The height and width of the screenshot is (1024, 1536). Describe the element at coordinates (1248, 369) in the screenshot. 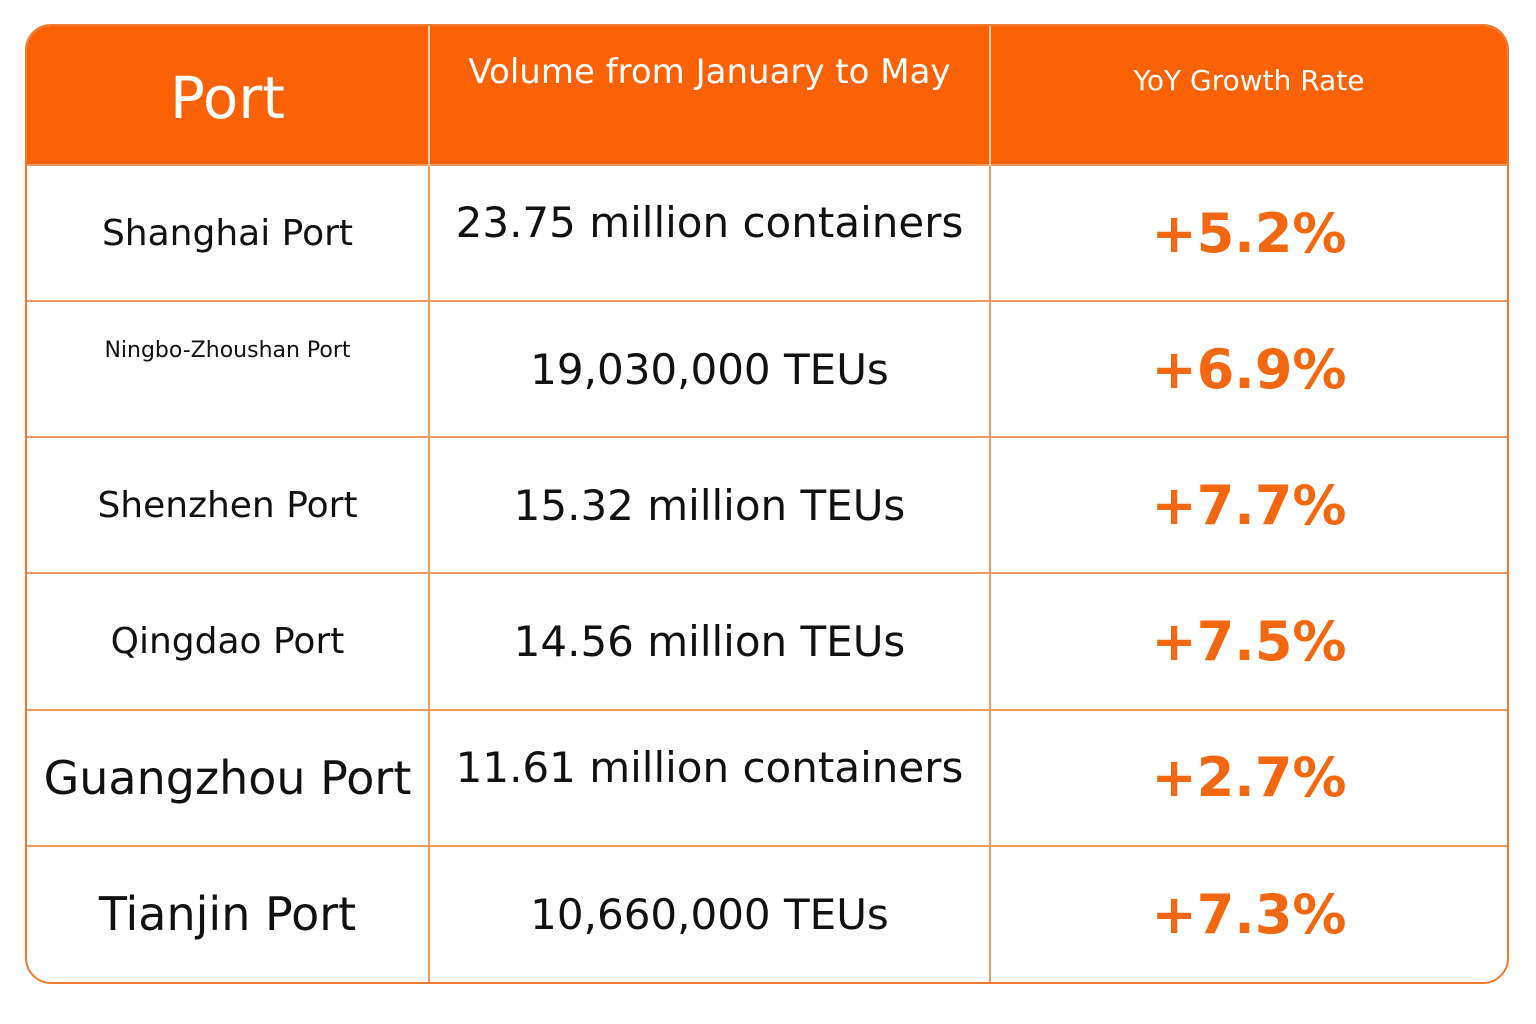

I see `growth-rate-value: +6.9%` at that location.